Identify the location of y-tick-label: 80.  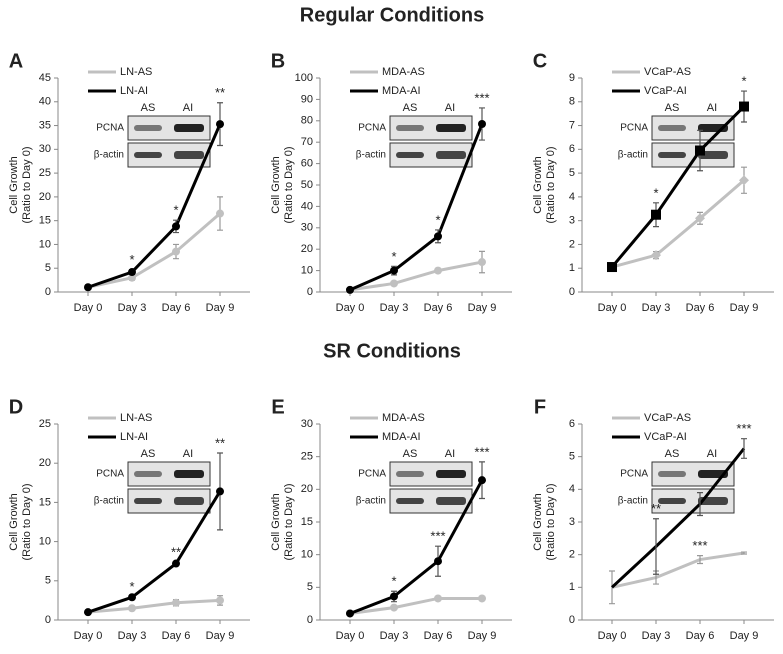
(307, 121).